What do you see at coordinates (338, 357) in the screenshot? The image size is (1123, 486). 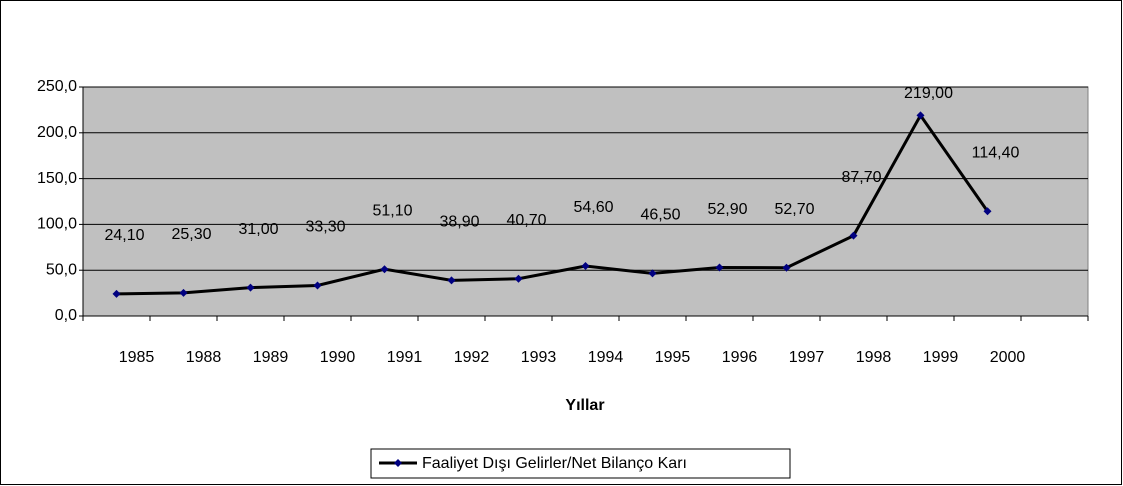 I see `x-tick-label: 1990` at bounding box center [338, 357].